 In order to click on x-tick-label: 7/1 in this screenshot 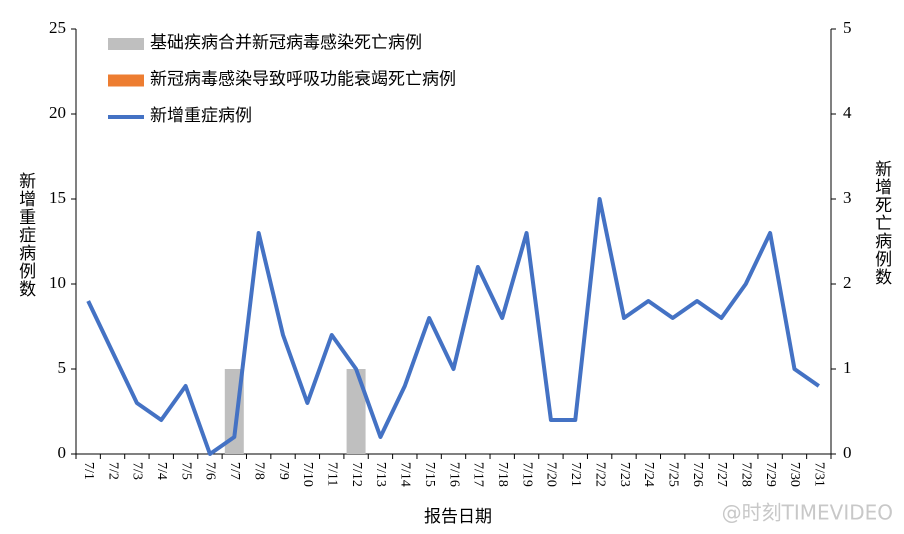, I will do `click(88, 471)`.